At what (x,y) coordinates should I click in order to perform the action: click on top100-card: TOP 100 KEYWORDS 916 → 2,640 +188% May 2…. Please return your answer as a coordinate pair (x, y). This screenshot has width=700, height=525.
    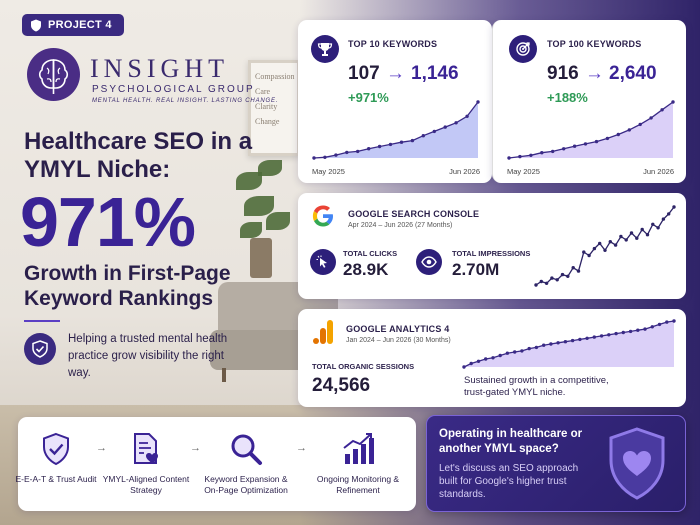
    Looking at the image, I should click on (589, 101).